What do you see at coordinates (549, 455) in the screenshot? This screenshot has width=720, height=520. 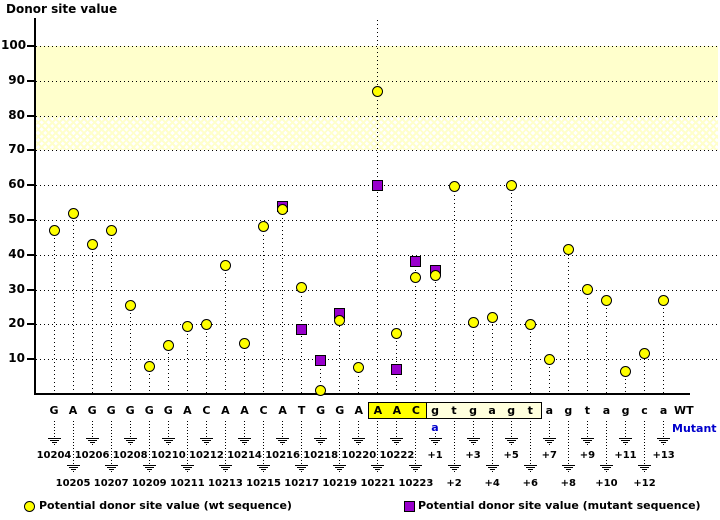 I see `position-label: +7` at bounding box center [549, 455].